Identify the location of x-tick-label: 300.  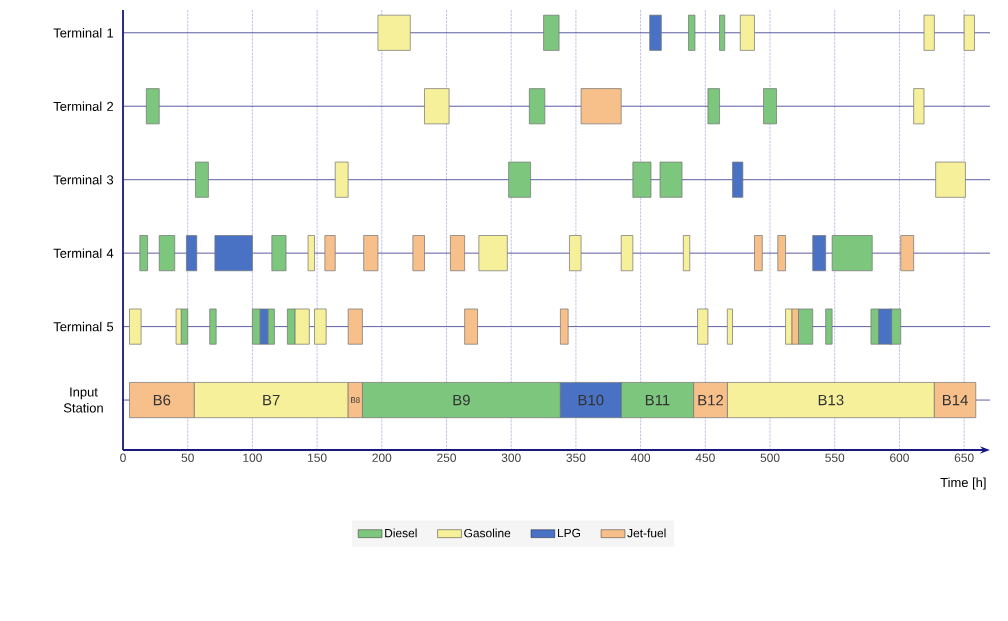
(511, 457).